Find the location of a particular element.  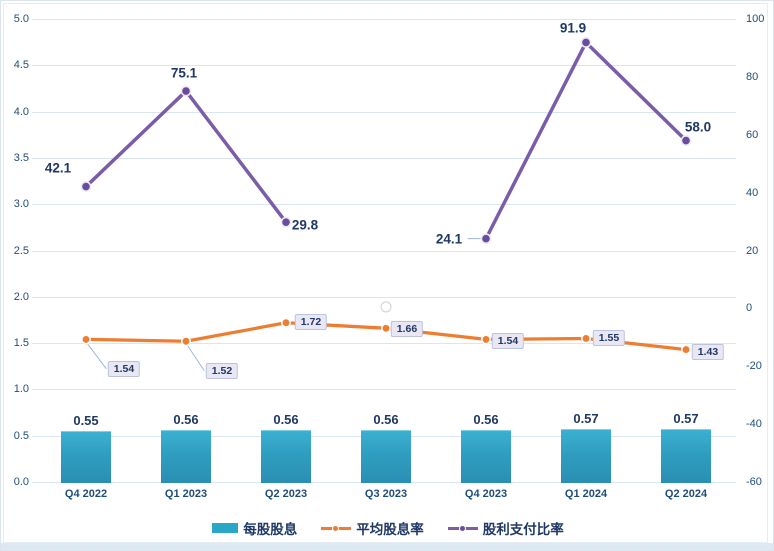

bar-swatch-icon is located at coordinates (225, 528).